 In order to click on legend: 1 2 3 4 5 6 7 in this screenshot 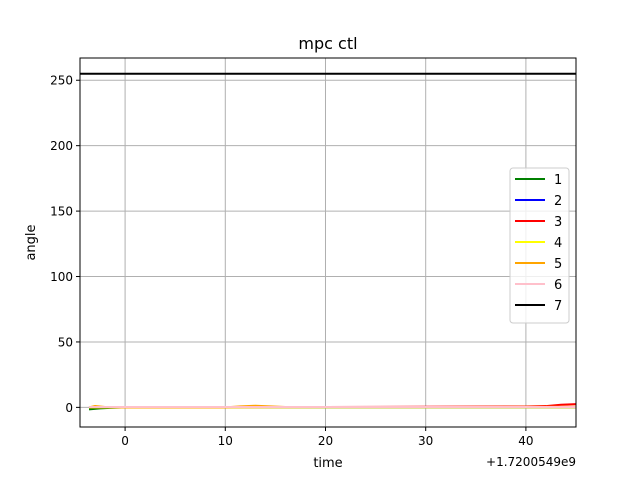, I will do `click(539, 245)`.